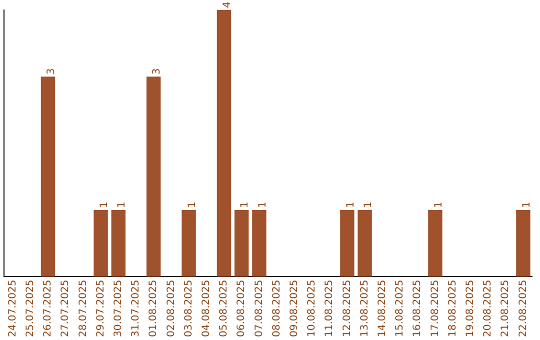 This screenshot has height=340, width=540. What do you see at coordinates (452, 309) in the screenshot?
I see `x-tick-label: 18.08.2025` at bounding box center [452, 309].